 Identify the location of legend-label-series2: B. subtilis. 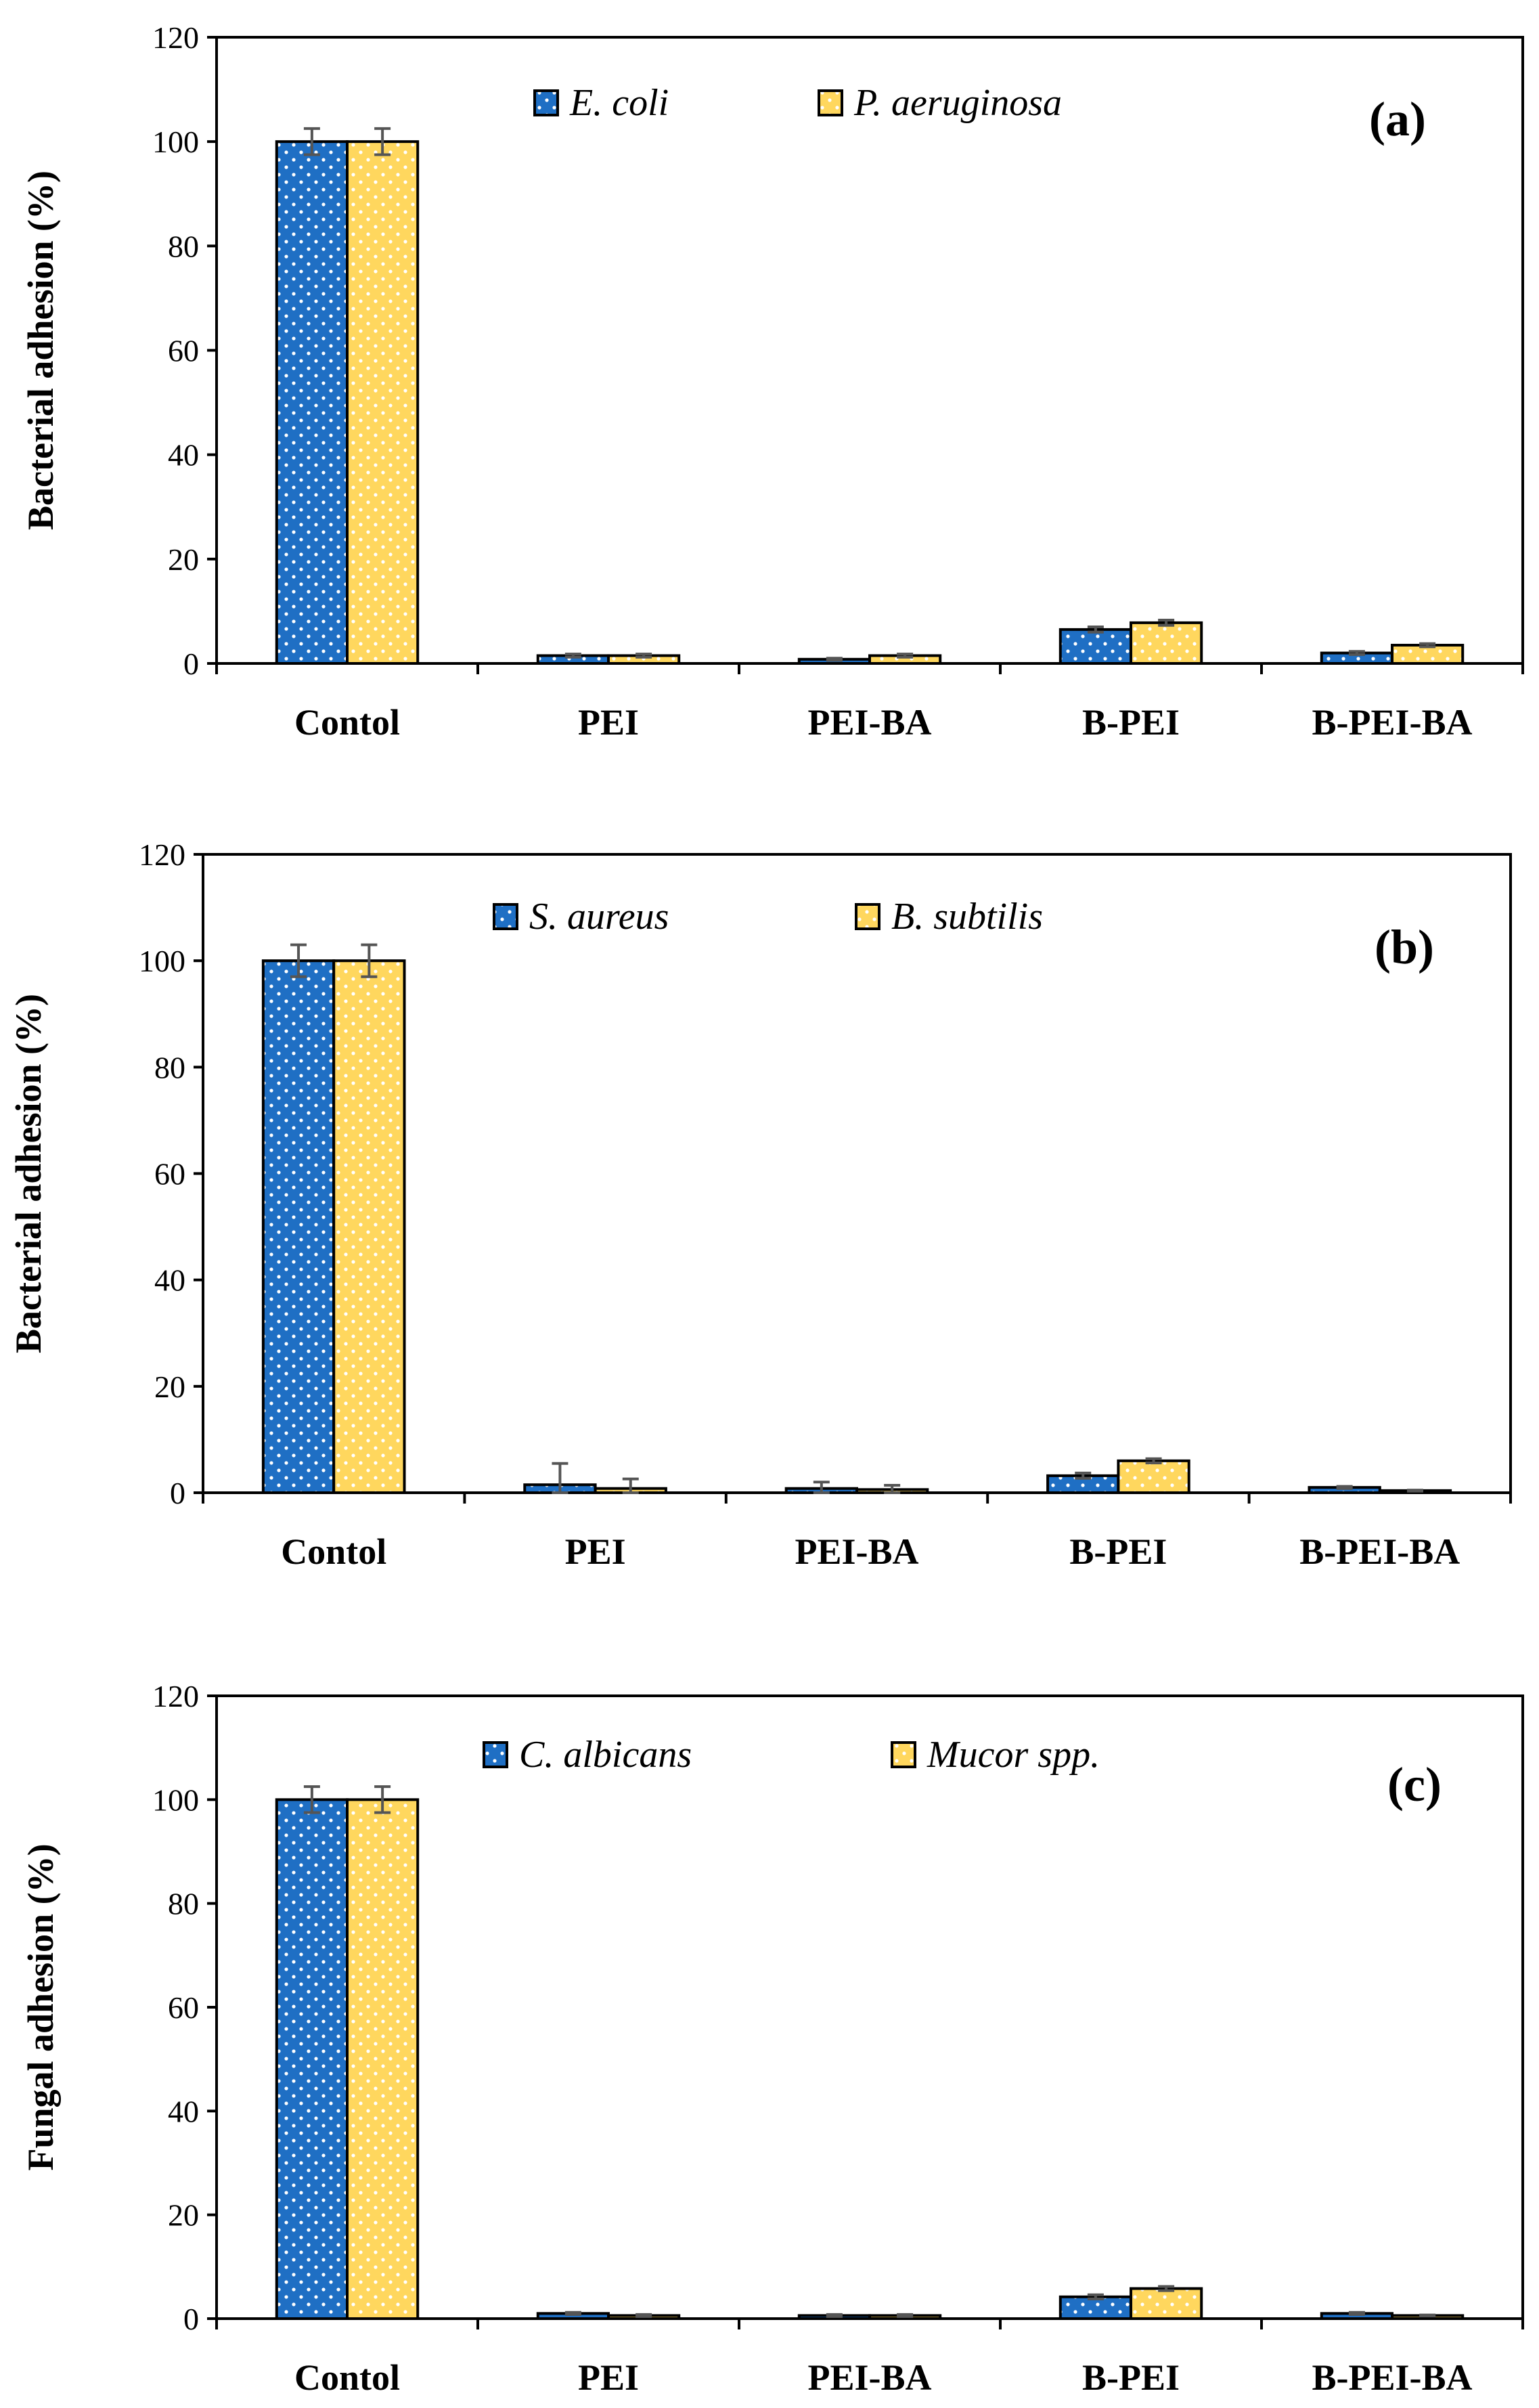
(967, 917).